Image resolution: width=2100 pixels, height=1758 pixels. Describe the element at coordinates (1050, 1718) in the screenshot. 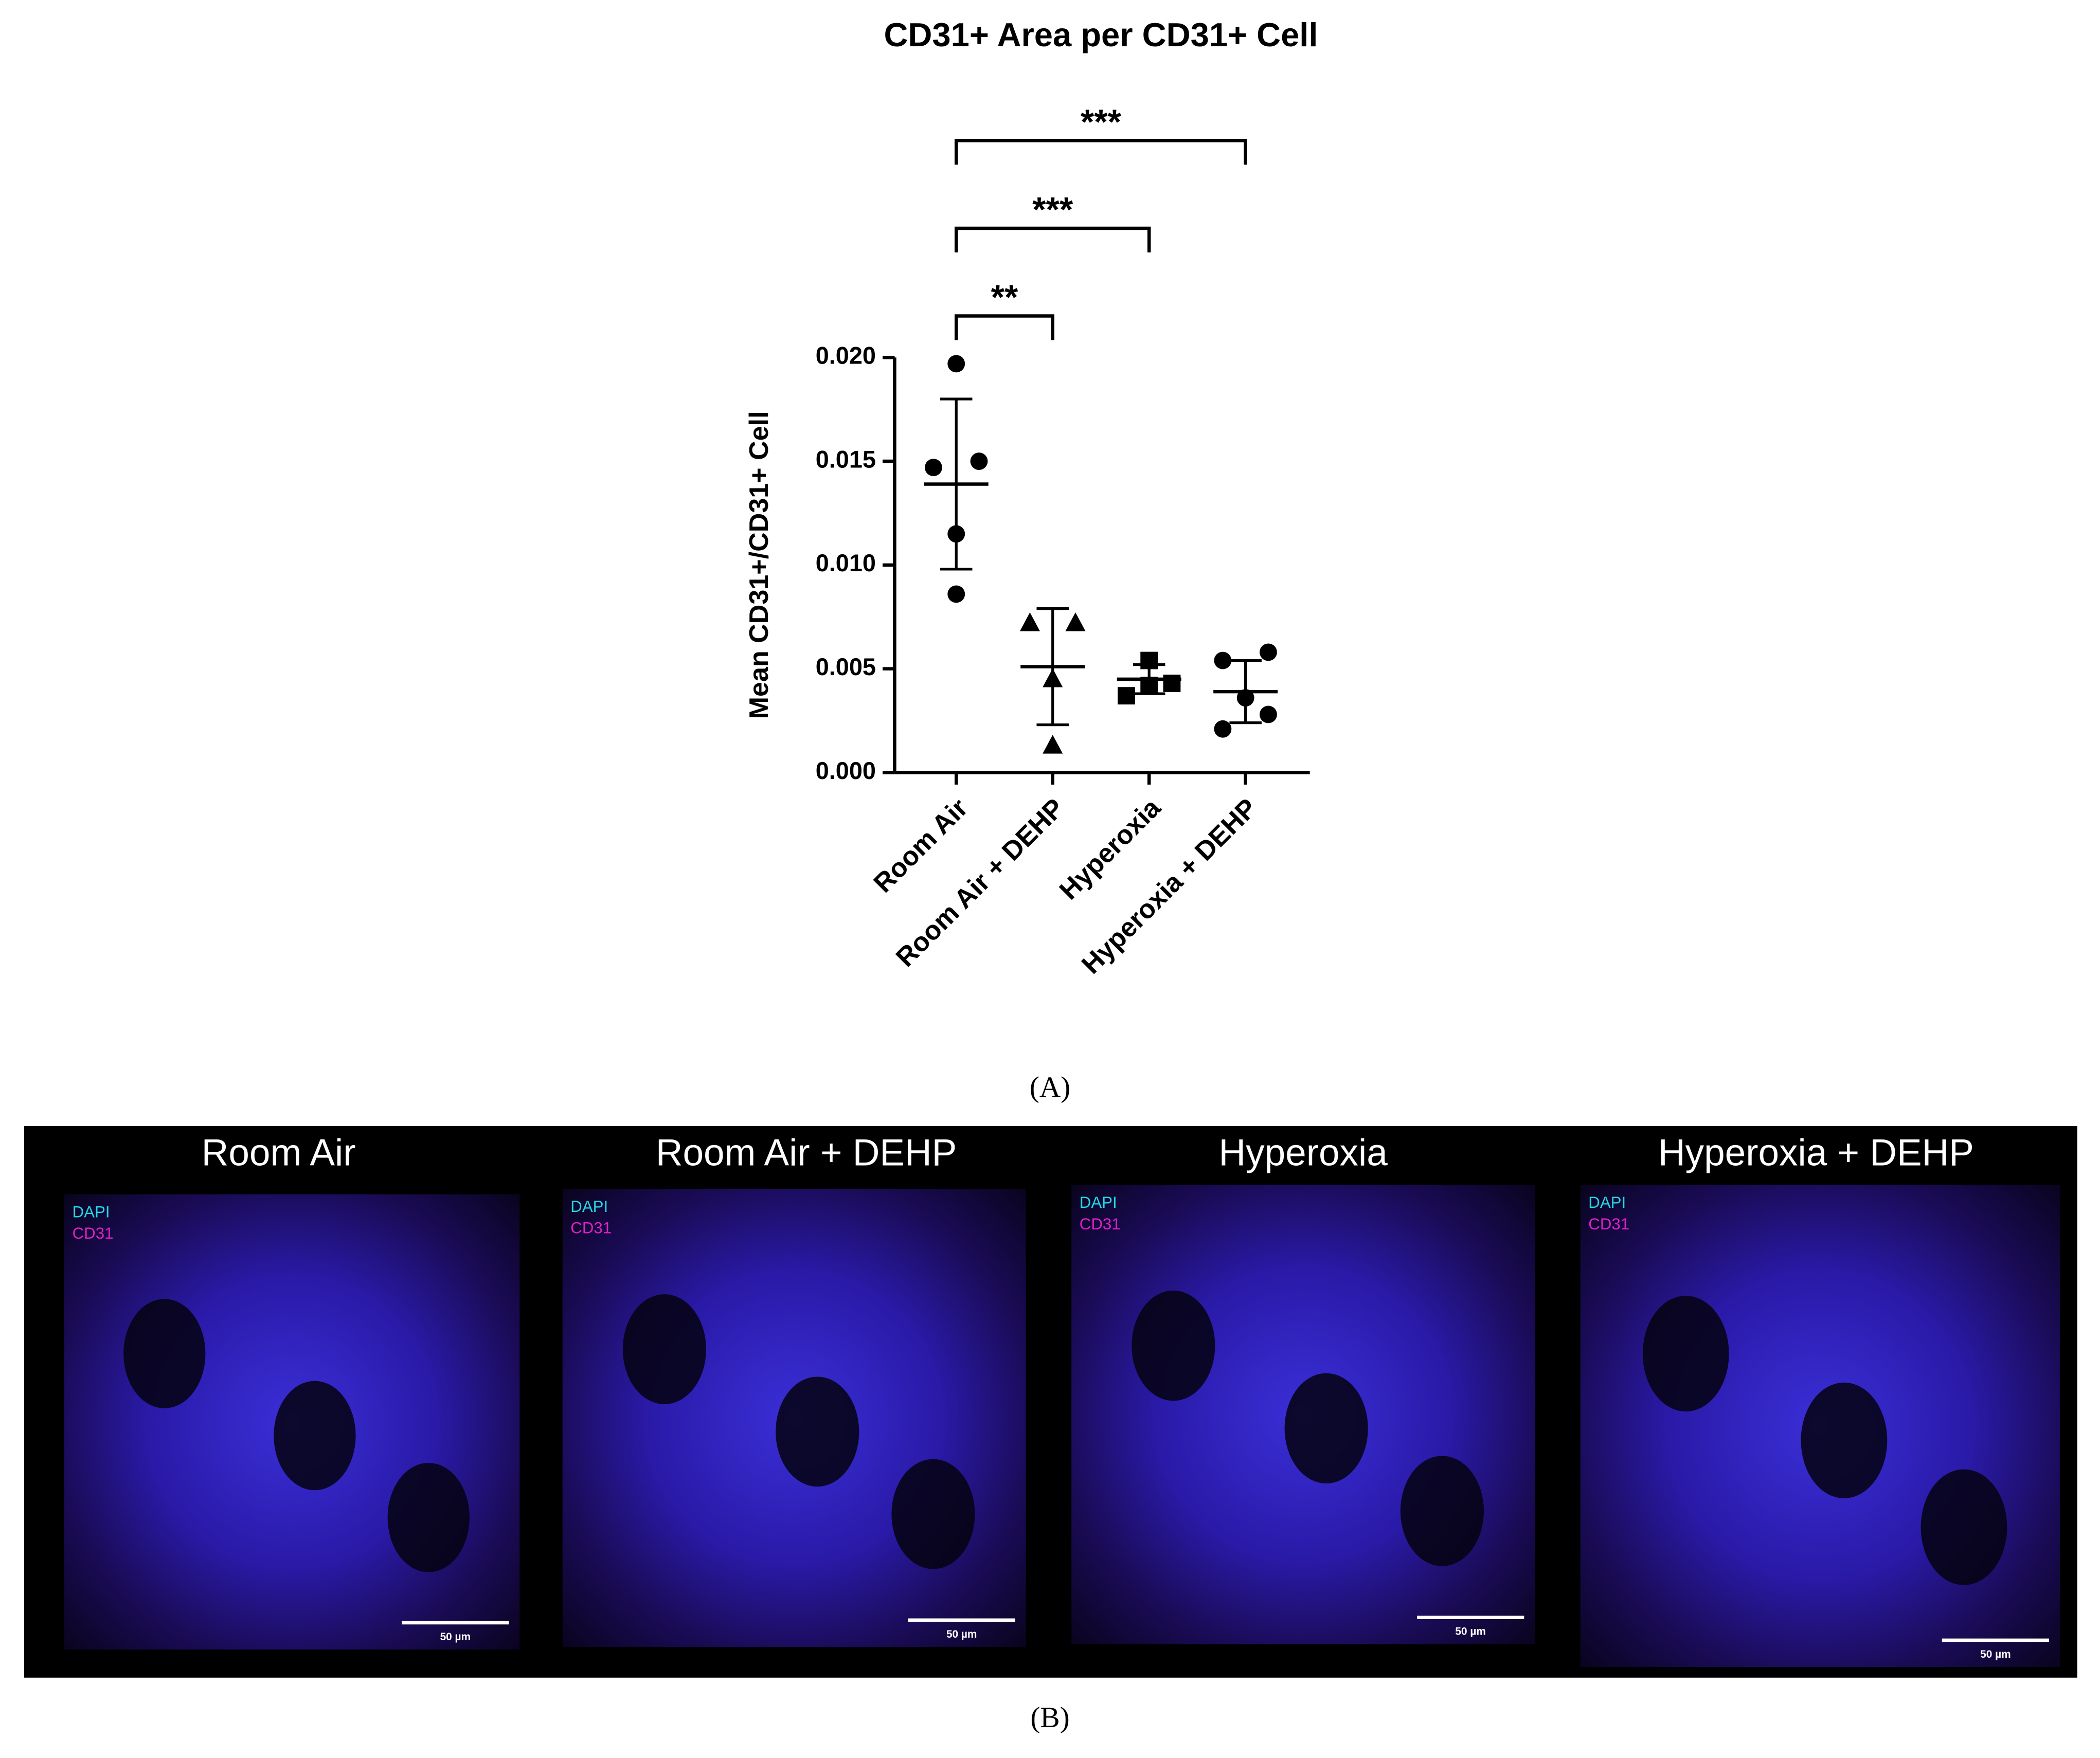

I see `panel-label: (B)` at that location.